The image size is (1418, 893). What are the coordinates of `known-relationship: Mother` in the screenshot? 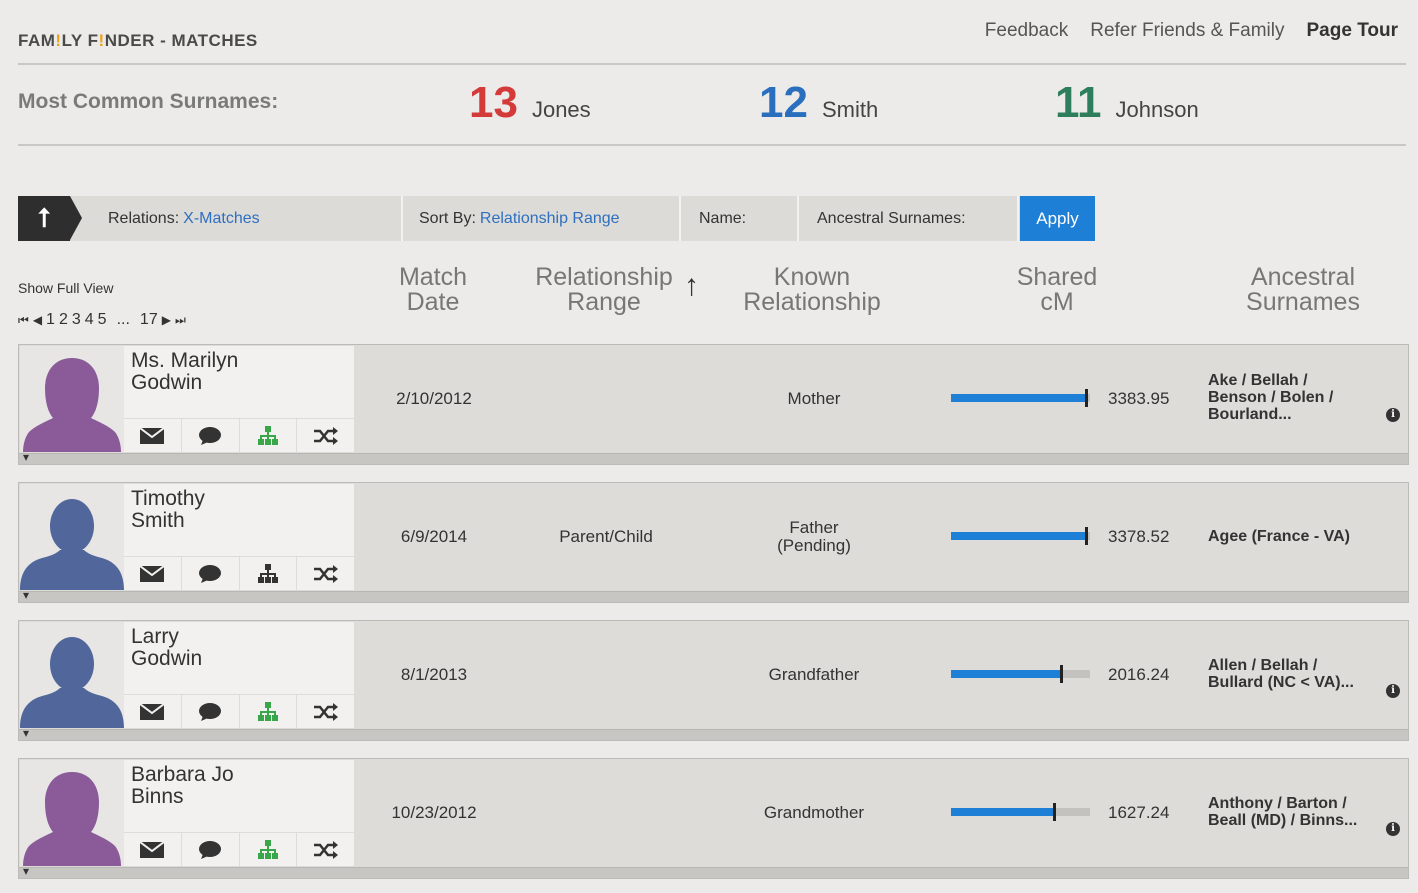 It's located at (814, 398).